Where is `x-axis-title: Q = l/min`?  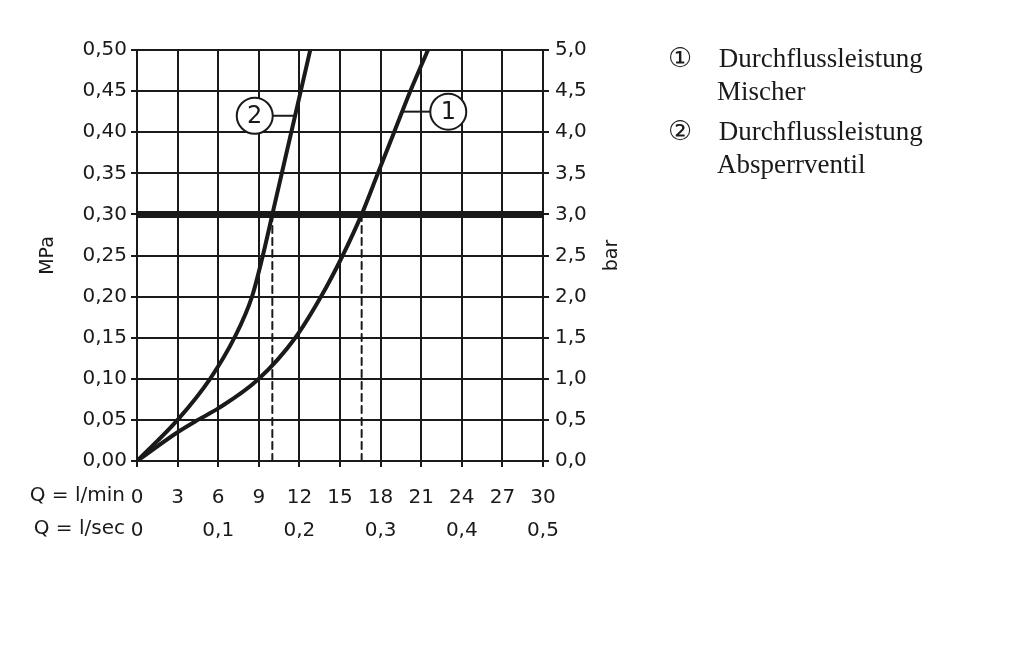
x-axis-title: Q = l/min is located at coordinates (77, 494).